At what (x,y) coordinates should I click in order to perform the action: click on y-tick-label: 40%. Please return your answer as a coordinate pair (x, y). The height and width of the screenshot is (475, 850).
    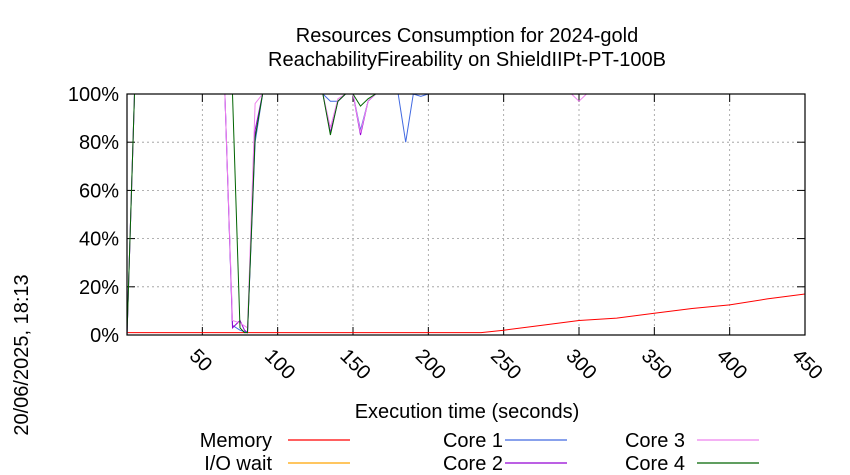
    Looking at the image, I should click on (99, 240).